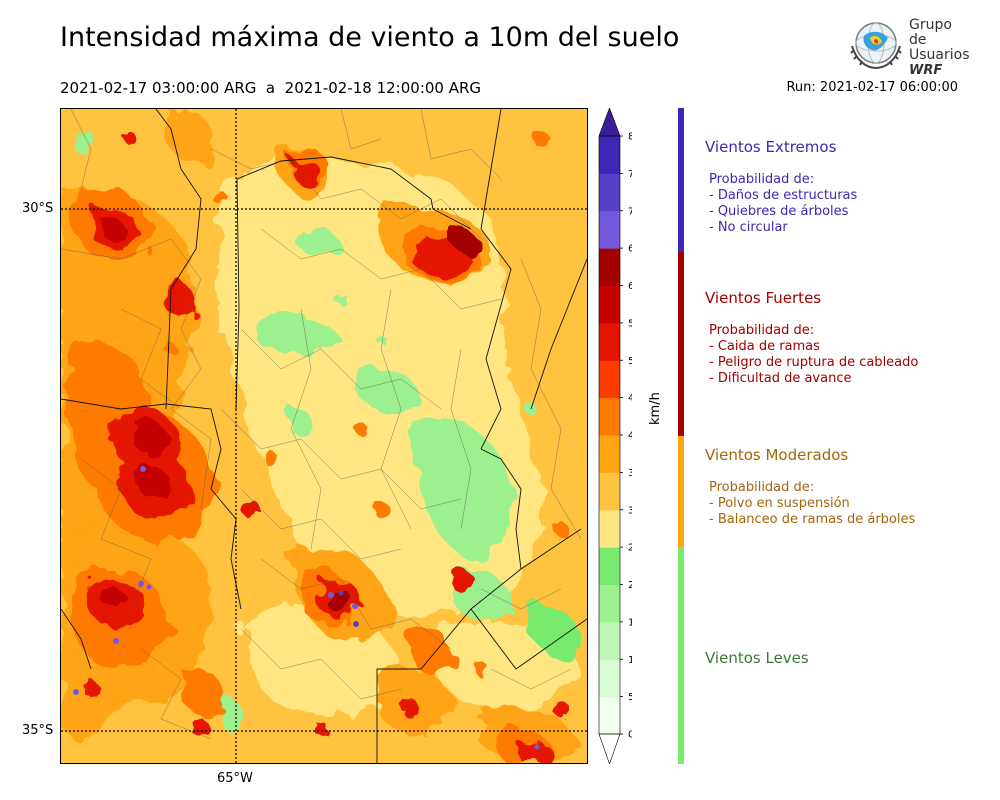  Describe the element at coordinates (930, 32) in the screenshot. I see `logo-line-1: Grupo de` at that location.